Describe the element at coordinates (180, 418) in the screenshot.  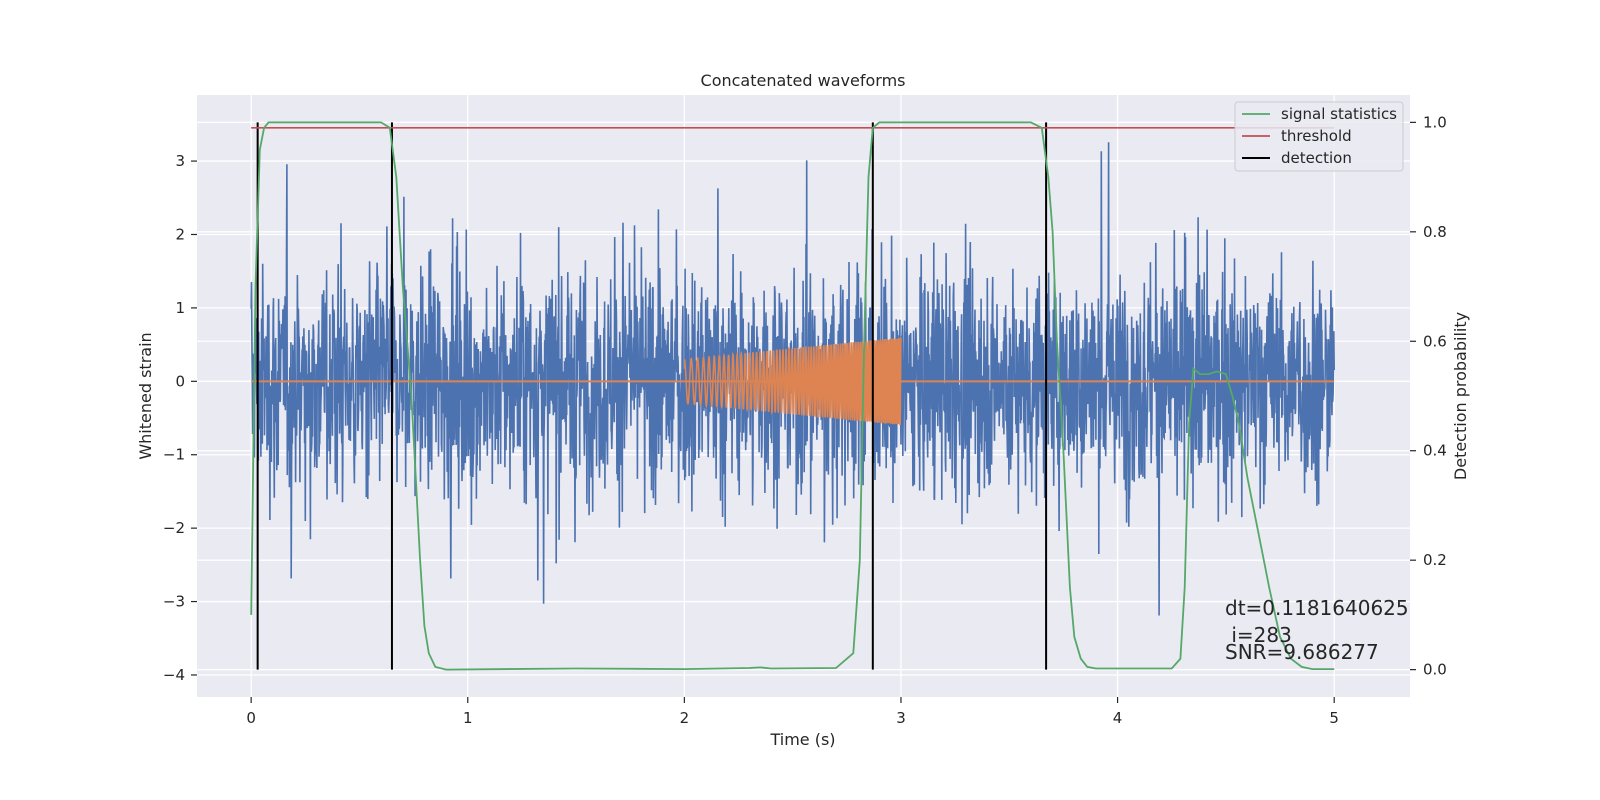
I see `y-axis-ticks: −4 −3 −2 −1 0 1 2 3` at that location.